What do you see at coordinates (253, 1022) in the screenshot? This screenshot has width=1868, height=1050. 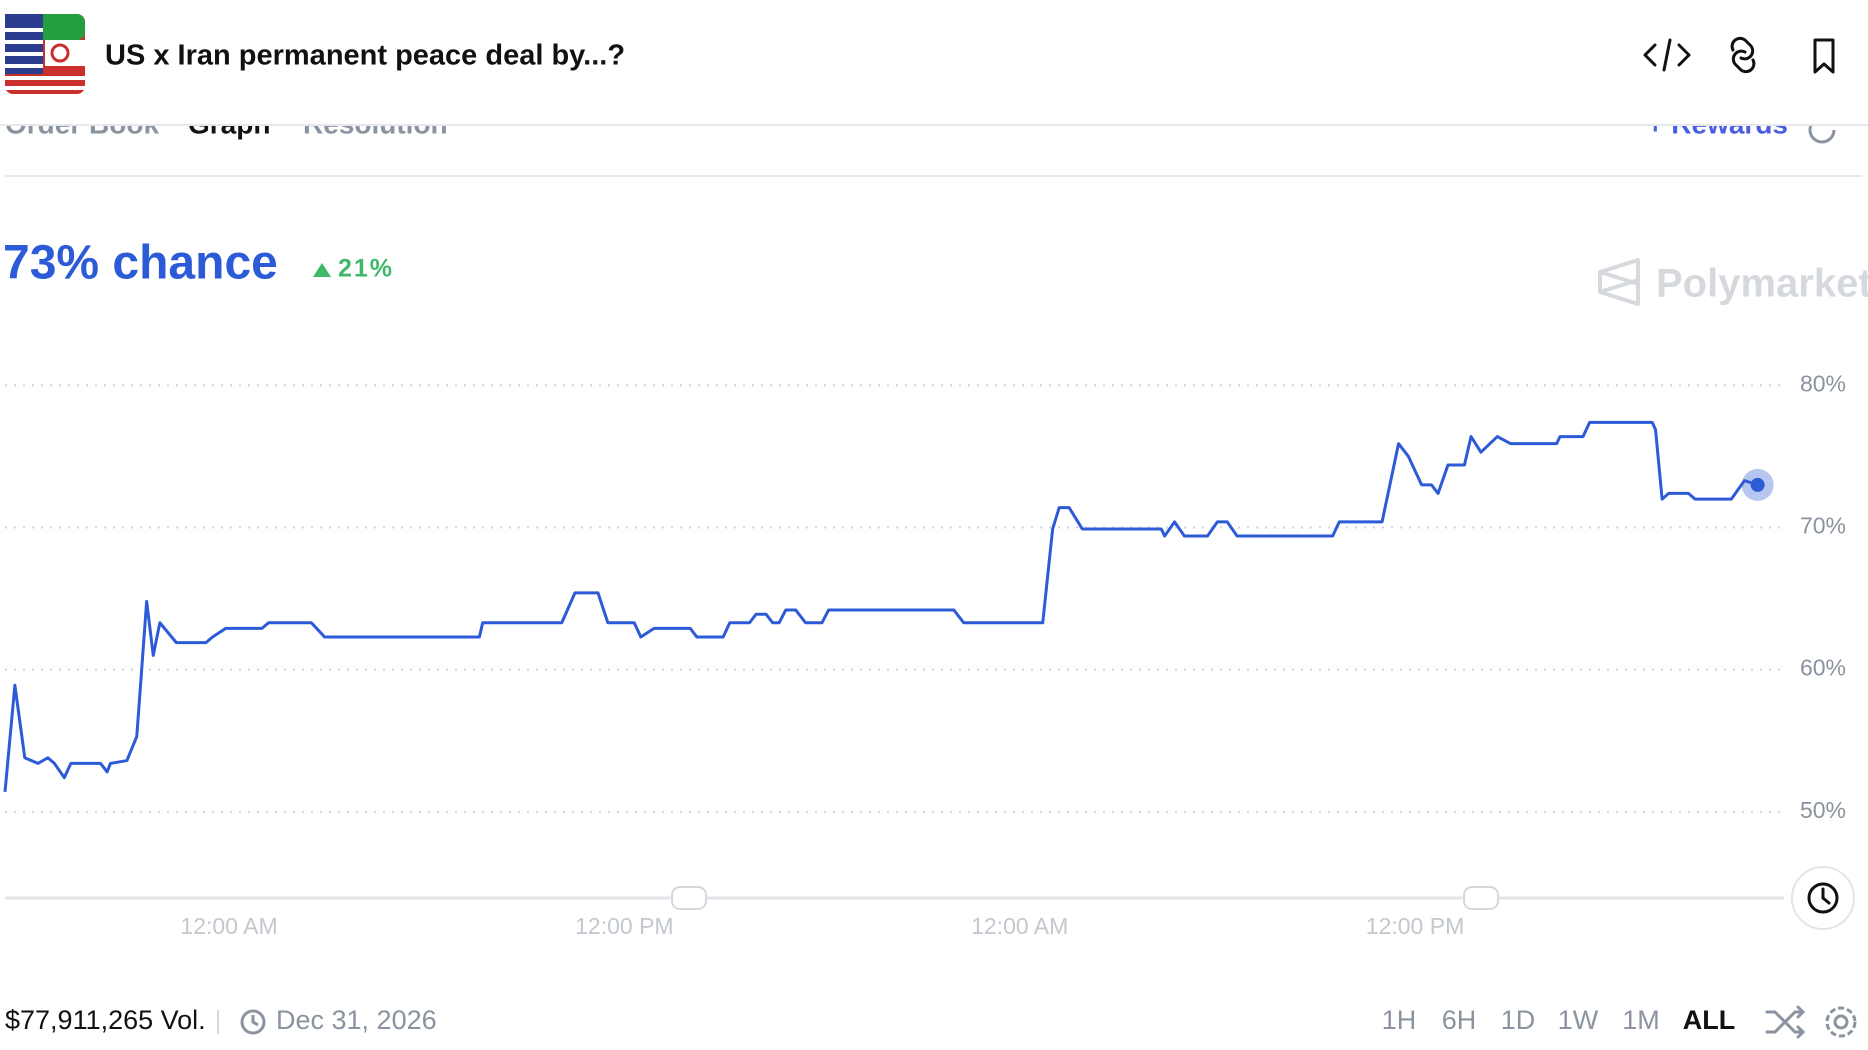 I see `calendar-clock-icon` at bounding box center [253, 1022].